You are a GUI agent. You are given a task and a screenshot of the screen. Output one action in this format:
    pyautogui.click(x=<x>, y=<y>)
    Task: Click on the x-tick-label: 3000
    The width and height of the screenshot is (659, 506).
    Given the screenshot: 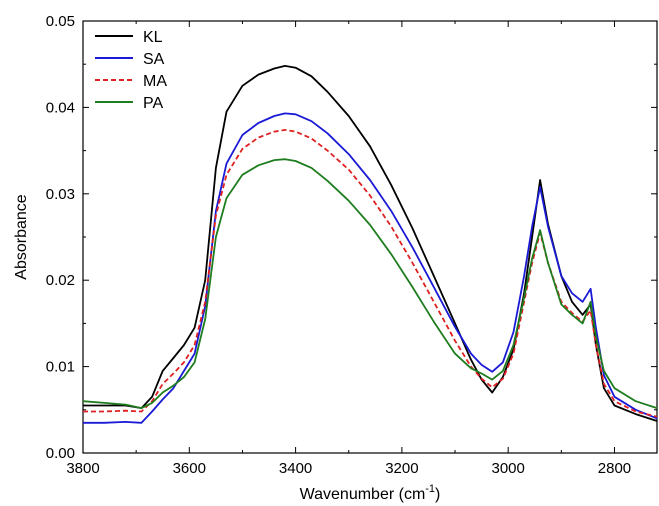 What is the action you would take?
    pyautogui.click(x=507, y=468)
    